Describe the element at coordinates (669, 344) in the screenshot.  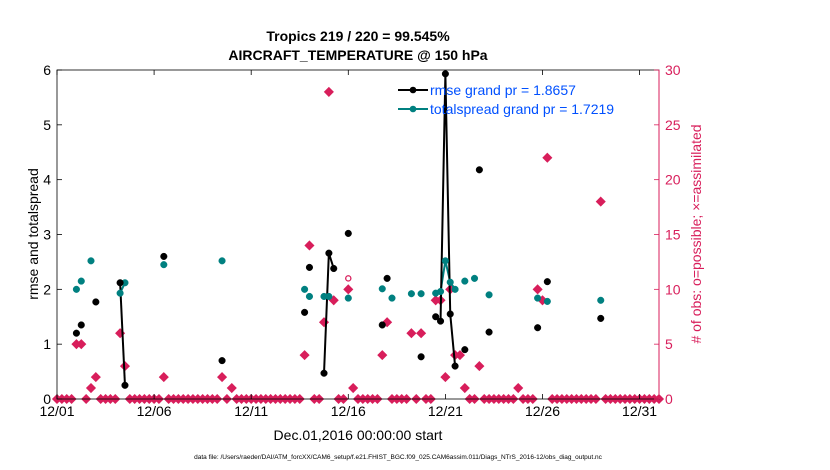
I see `y-right-tick-label: 5` at that location.